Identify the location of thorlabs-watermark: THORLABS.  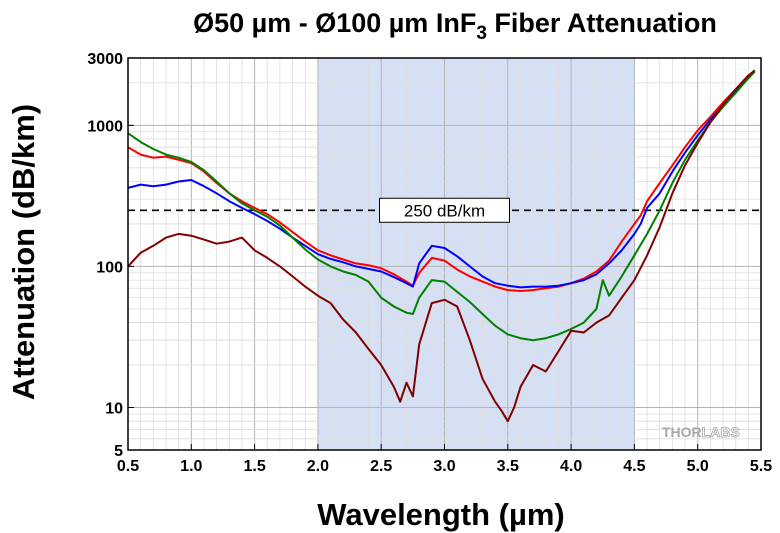
(701, 432).